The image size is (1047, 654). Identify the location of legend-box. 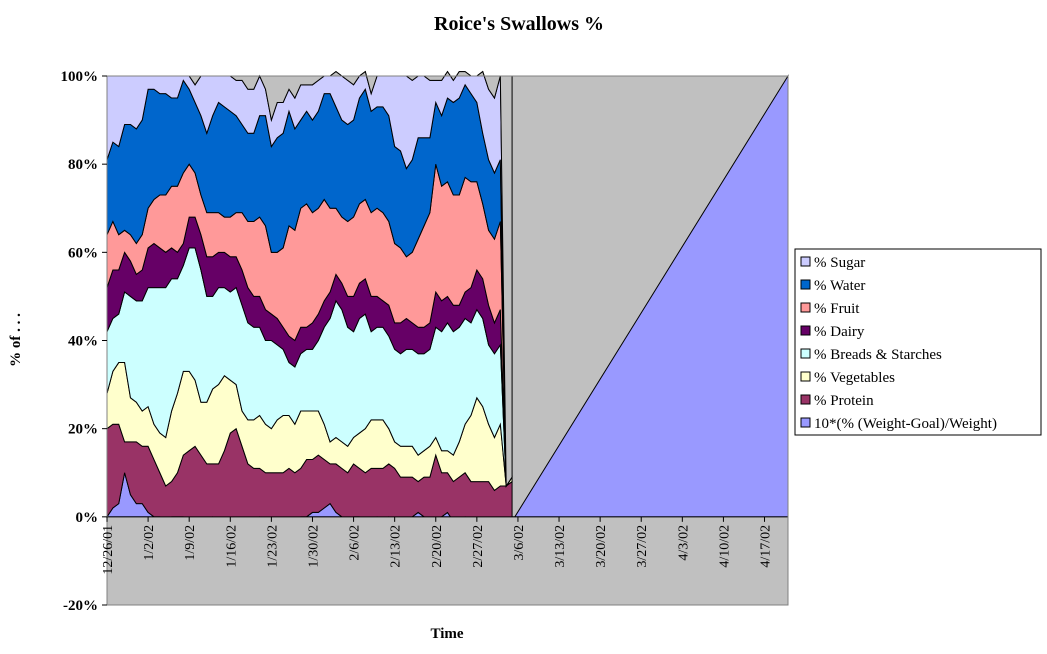
(918, 342).